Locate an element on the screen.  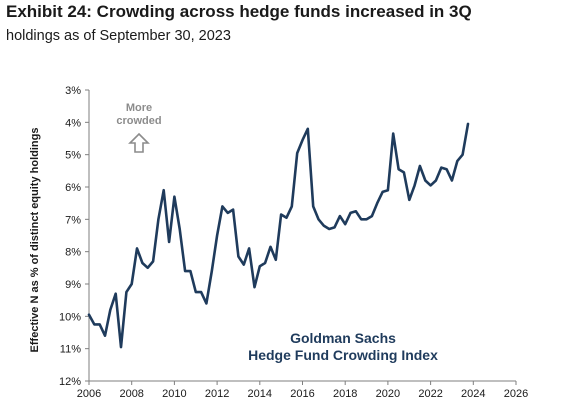
arrow-up-outline-icon is located at coordinates (139, 142).